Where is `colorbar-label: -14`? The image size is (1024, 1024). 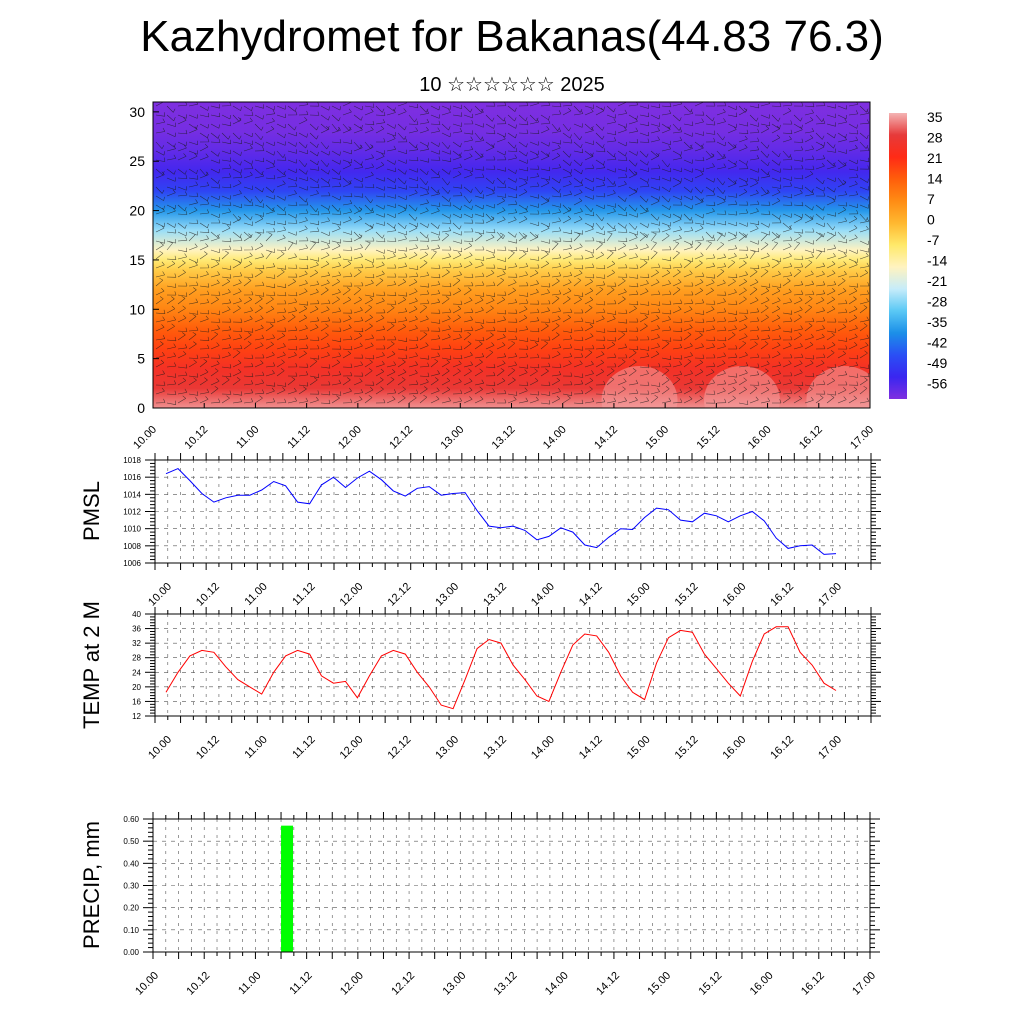 colorbar-label: -14 is located at coordinates (937, 261).